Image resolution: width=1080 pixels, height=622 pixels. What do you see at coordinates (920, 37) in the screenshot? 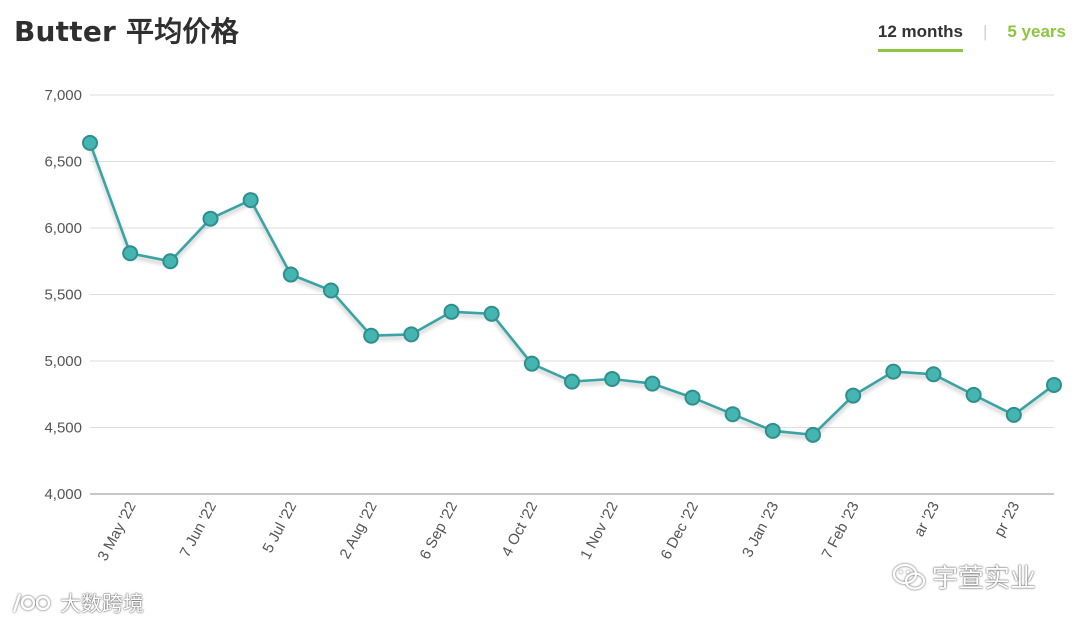
I see `tab-12-months: 12 months` at bounding box center [920, 37].